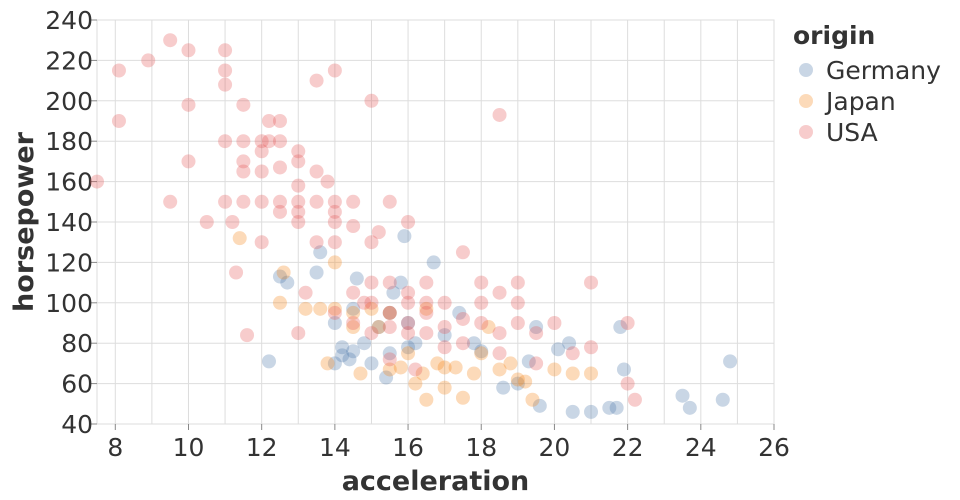 This screenshot has height=500, width=960. What do you see at coordinates (806, 101) in the screenshot?
I see `legend-symbol` at bounding box center [806, 101].